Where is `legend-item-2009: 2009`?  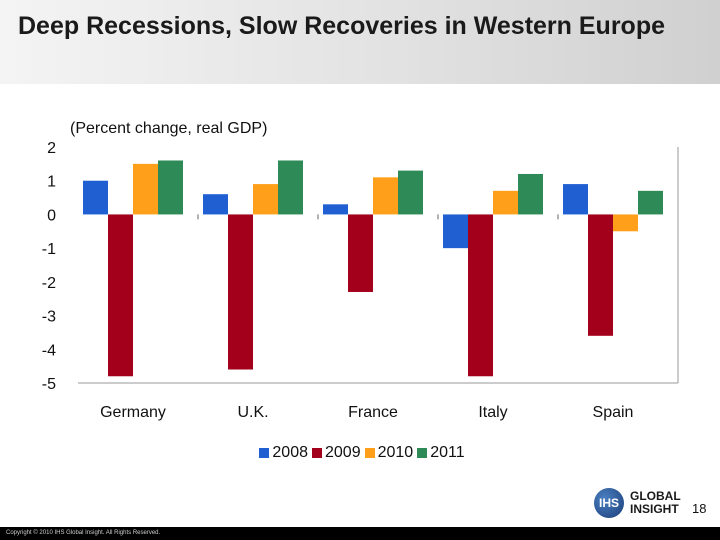 legend-item-2009: 2009 is located at coordinates (336, 453).